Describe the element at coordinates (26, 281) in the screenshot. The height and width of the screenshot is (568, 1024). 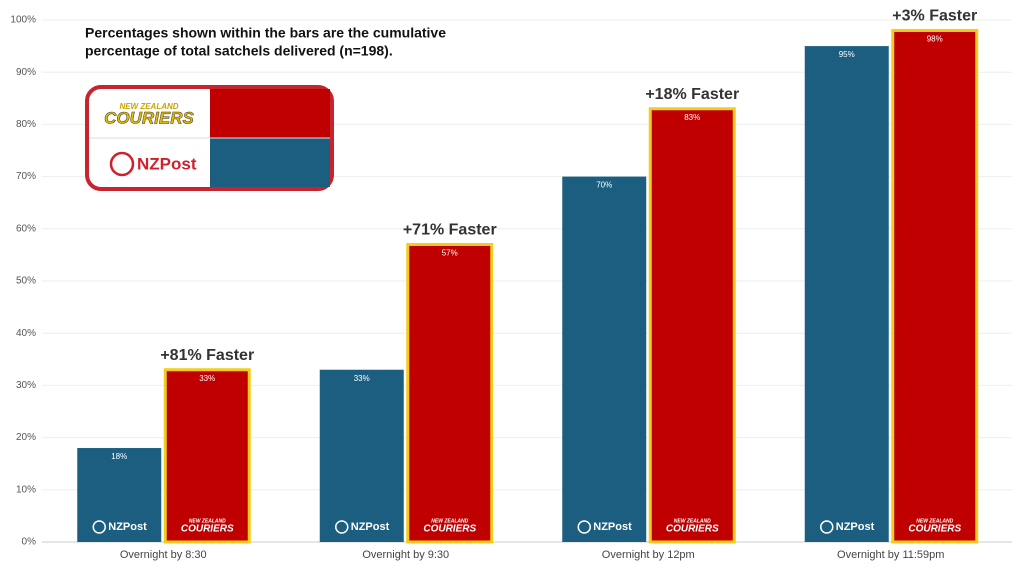
I see `y-tick-label: 50%` at that location.